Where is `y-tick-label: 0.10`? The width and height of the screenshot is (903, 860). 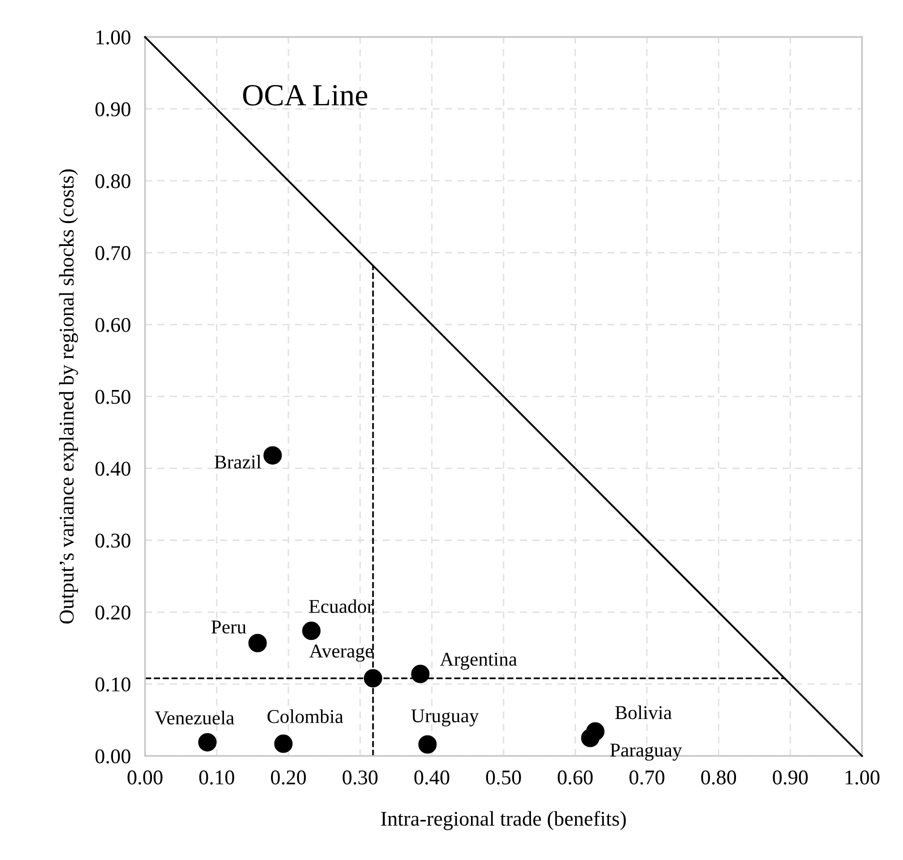
y-tick-label: 0.10 is located at coordinates (112, 684).